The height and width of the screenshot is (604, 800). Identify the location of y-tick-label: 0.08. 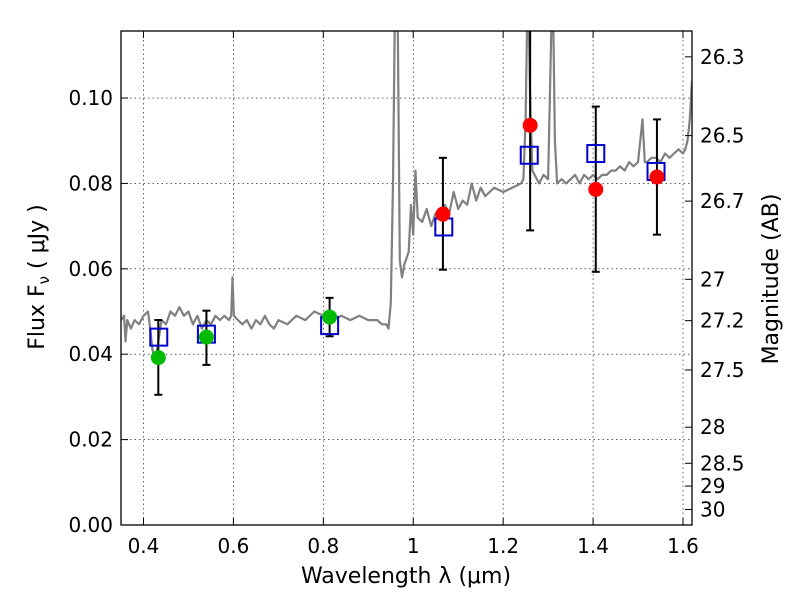
(90, 183).